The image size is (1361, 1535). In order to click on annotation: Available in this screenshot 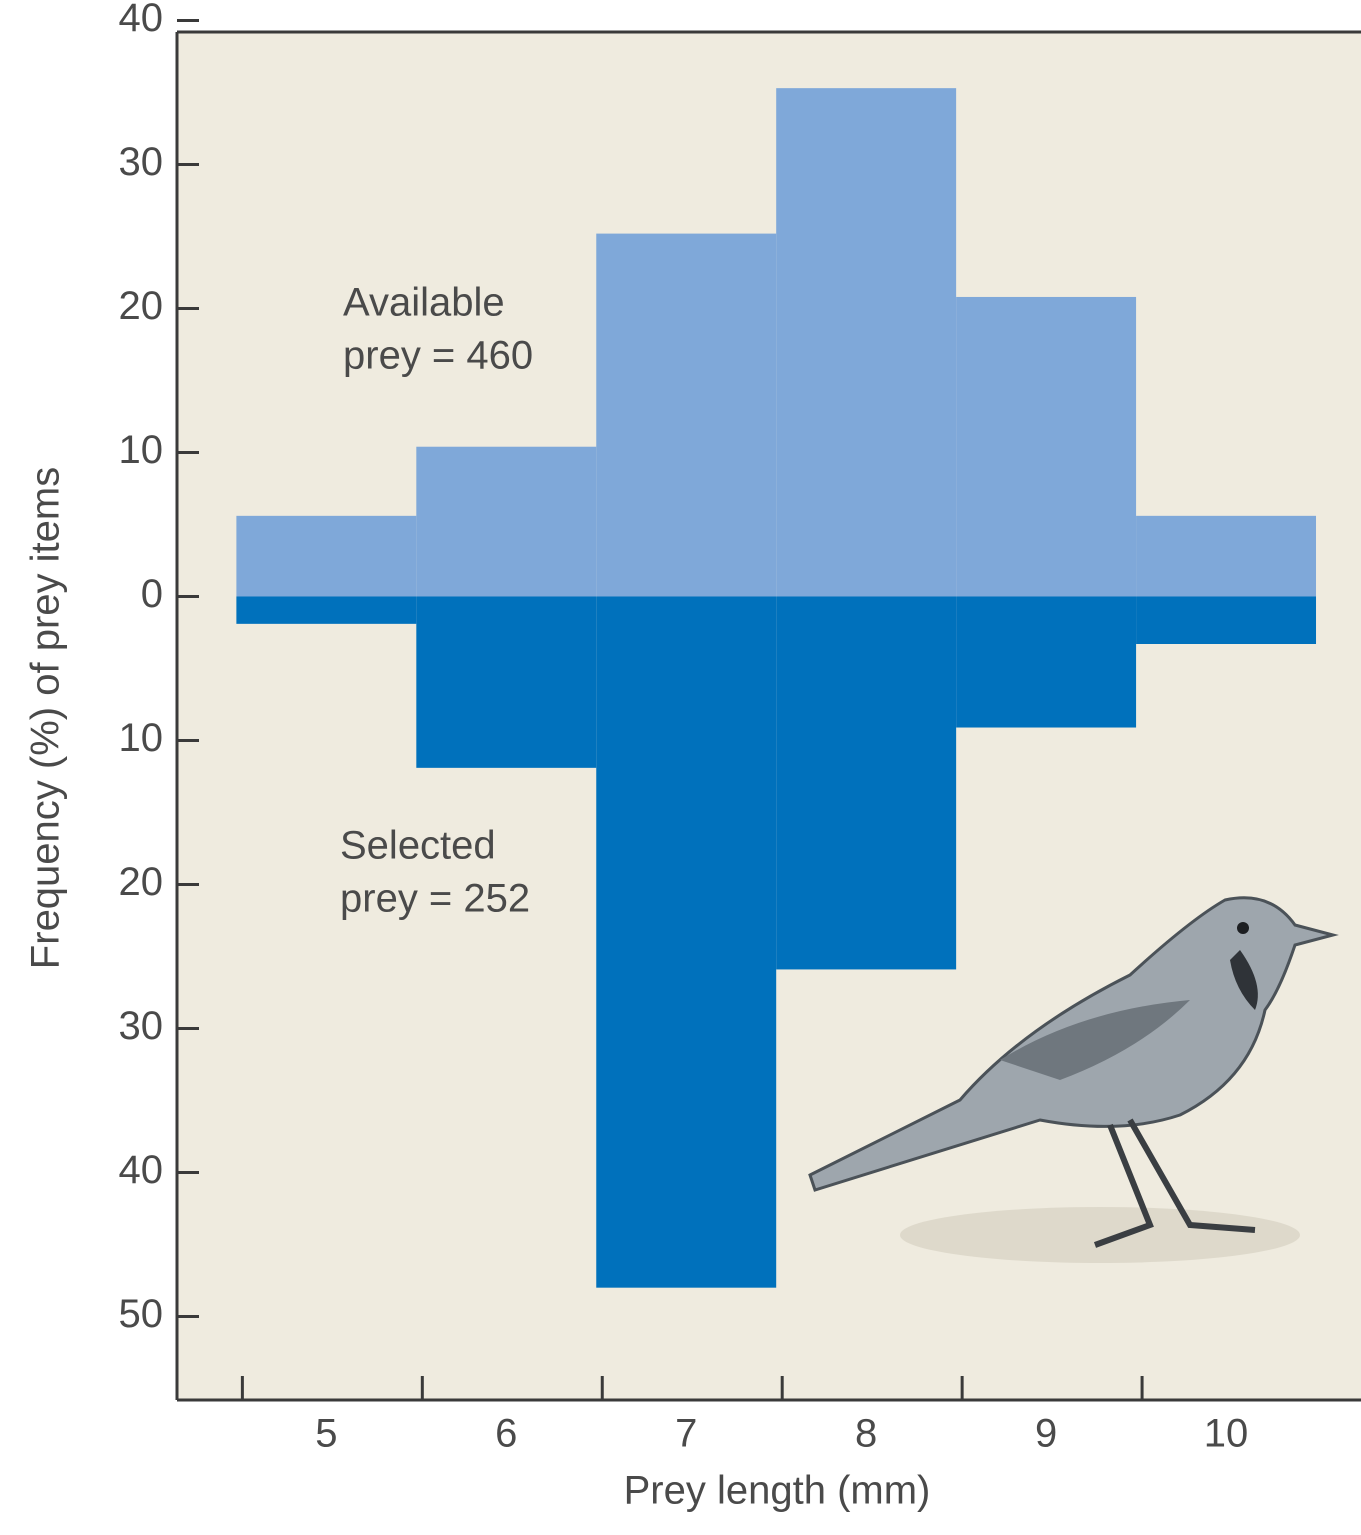, I will do `click(424, 303)`.